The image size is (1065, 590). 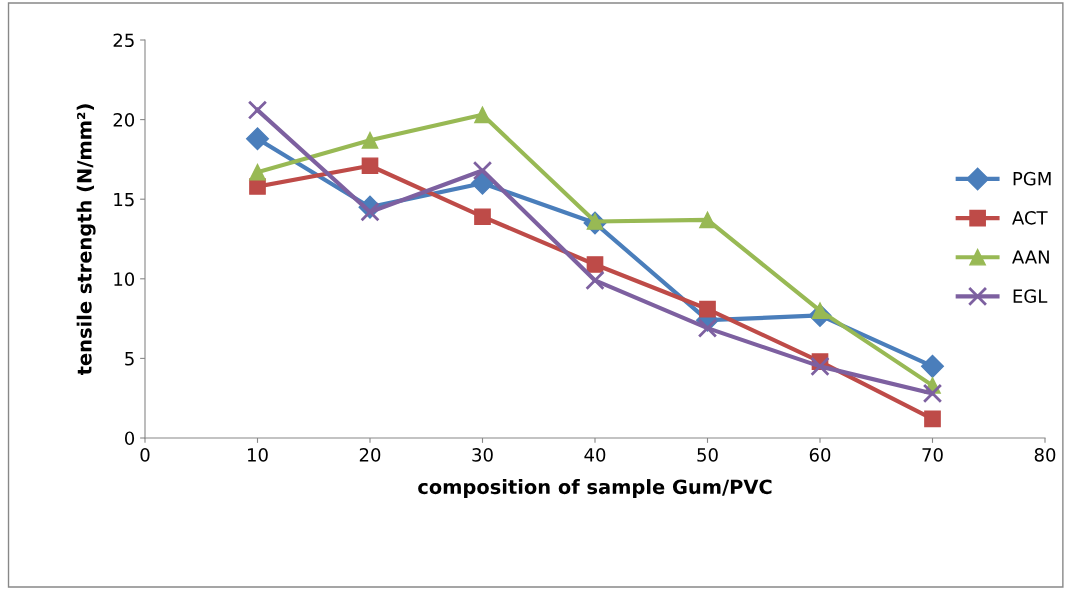 What do you see at coordinates (1030, 296) in the screenshot?
I see `legend-label: EGL` at bounding box center [1030, 296].